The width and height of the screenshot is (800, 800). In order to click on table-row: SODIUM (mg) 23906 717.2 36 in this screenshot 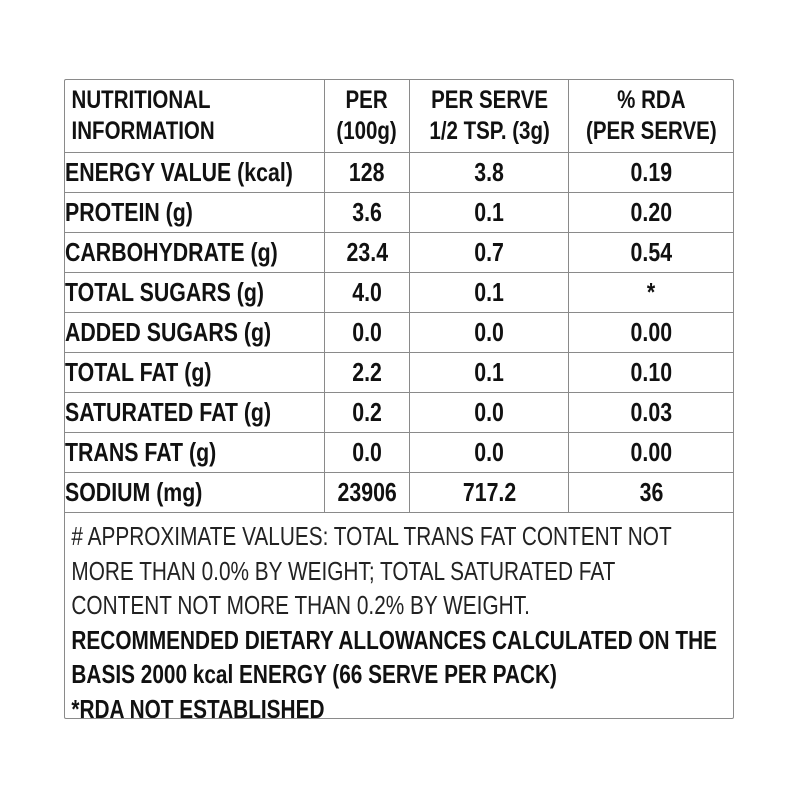, I will do `click(399, 492)`.